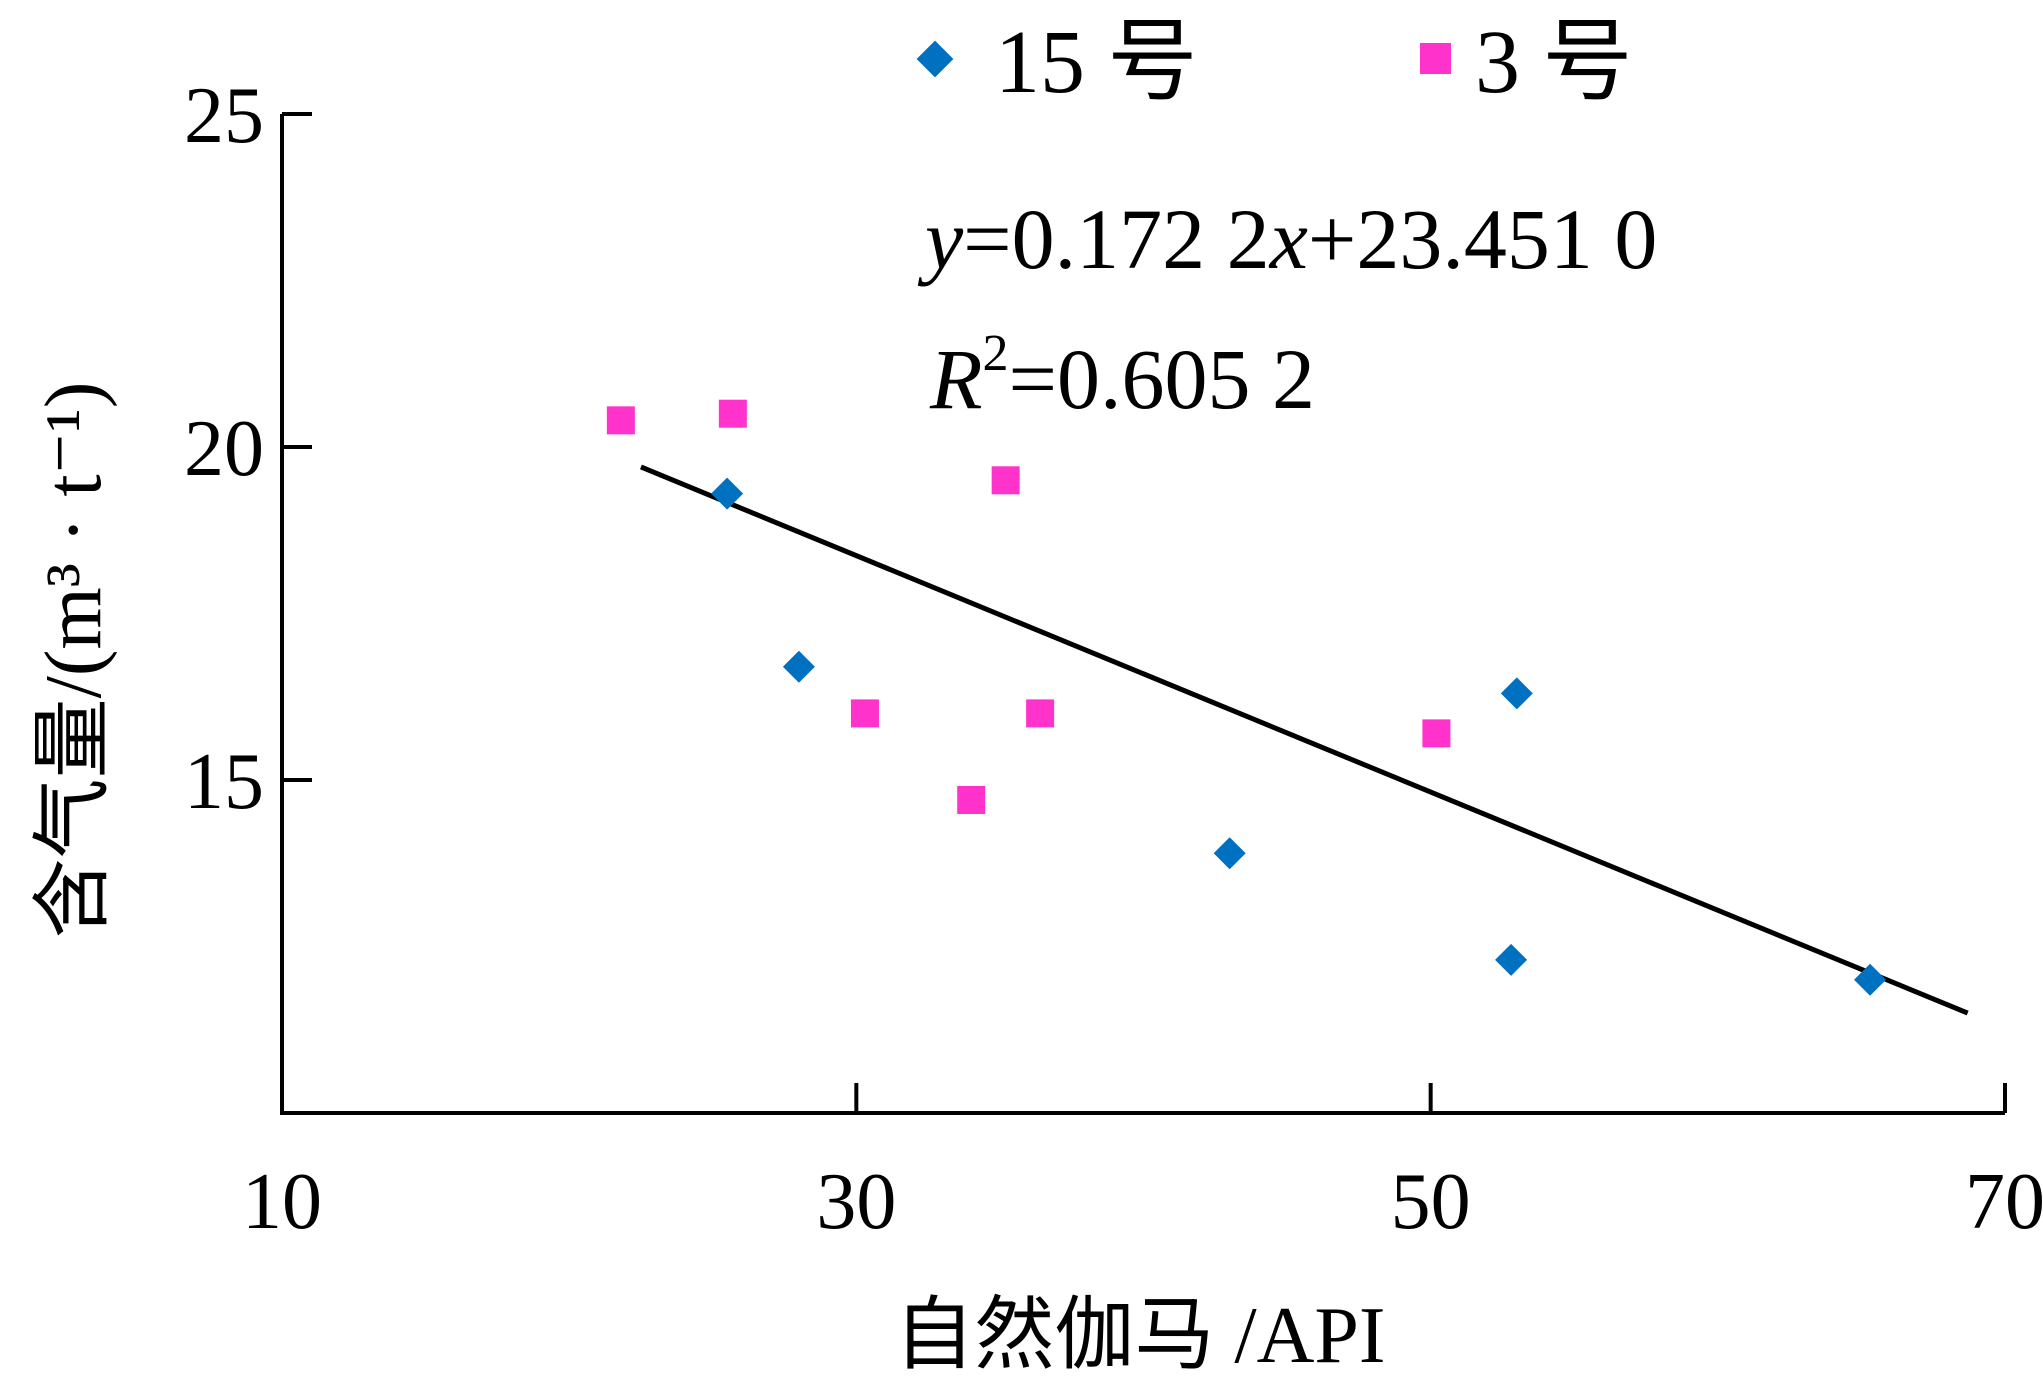 The image size is (2043, 1377). Describe the element at coordinates (224, 116) in the screenshot. I see `y-tick-label: 25` at that location.